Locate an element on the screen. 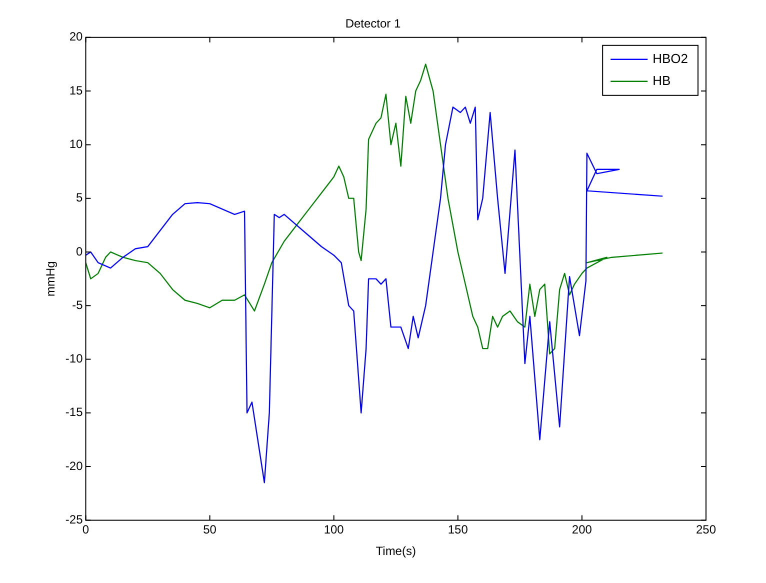 The image size is (766, 583). x-tick-label: 50 is located at coordinates (210, 529).